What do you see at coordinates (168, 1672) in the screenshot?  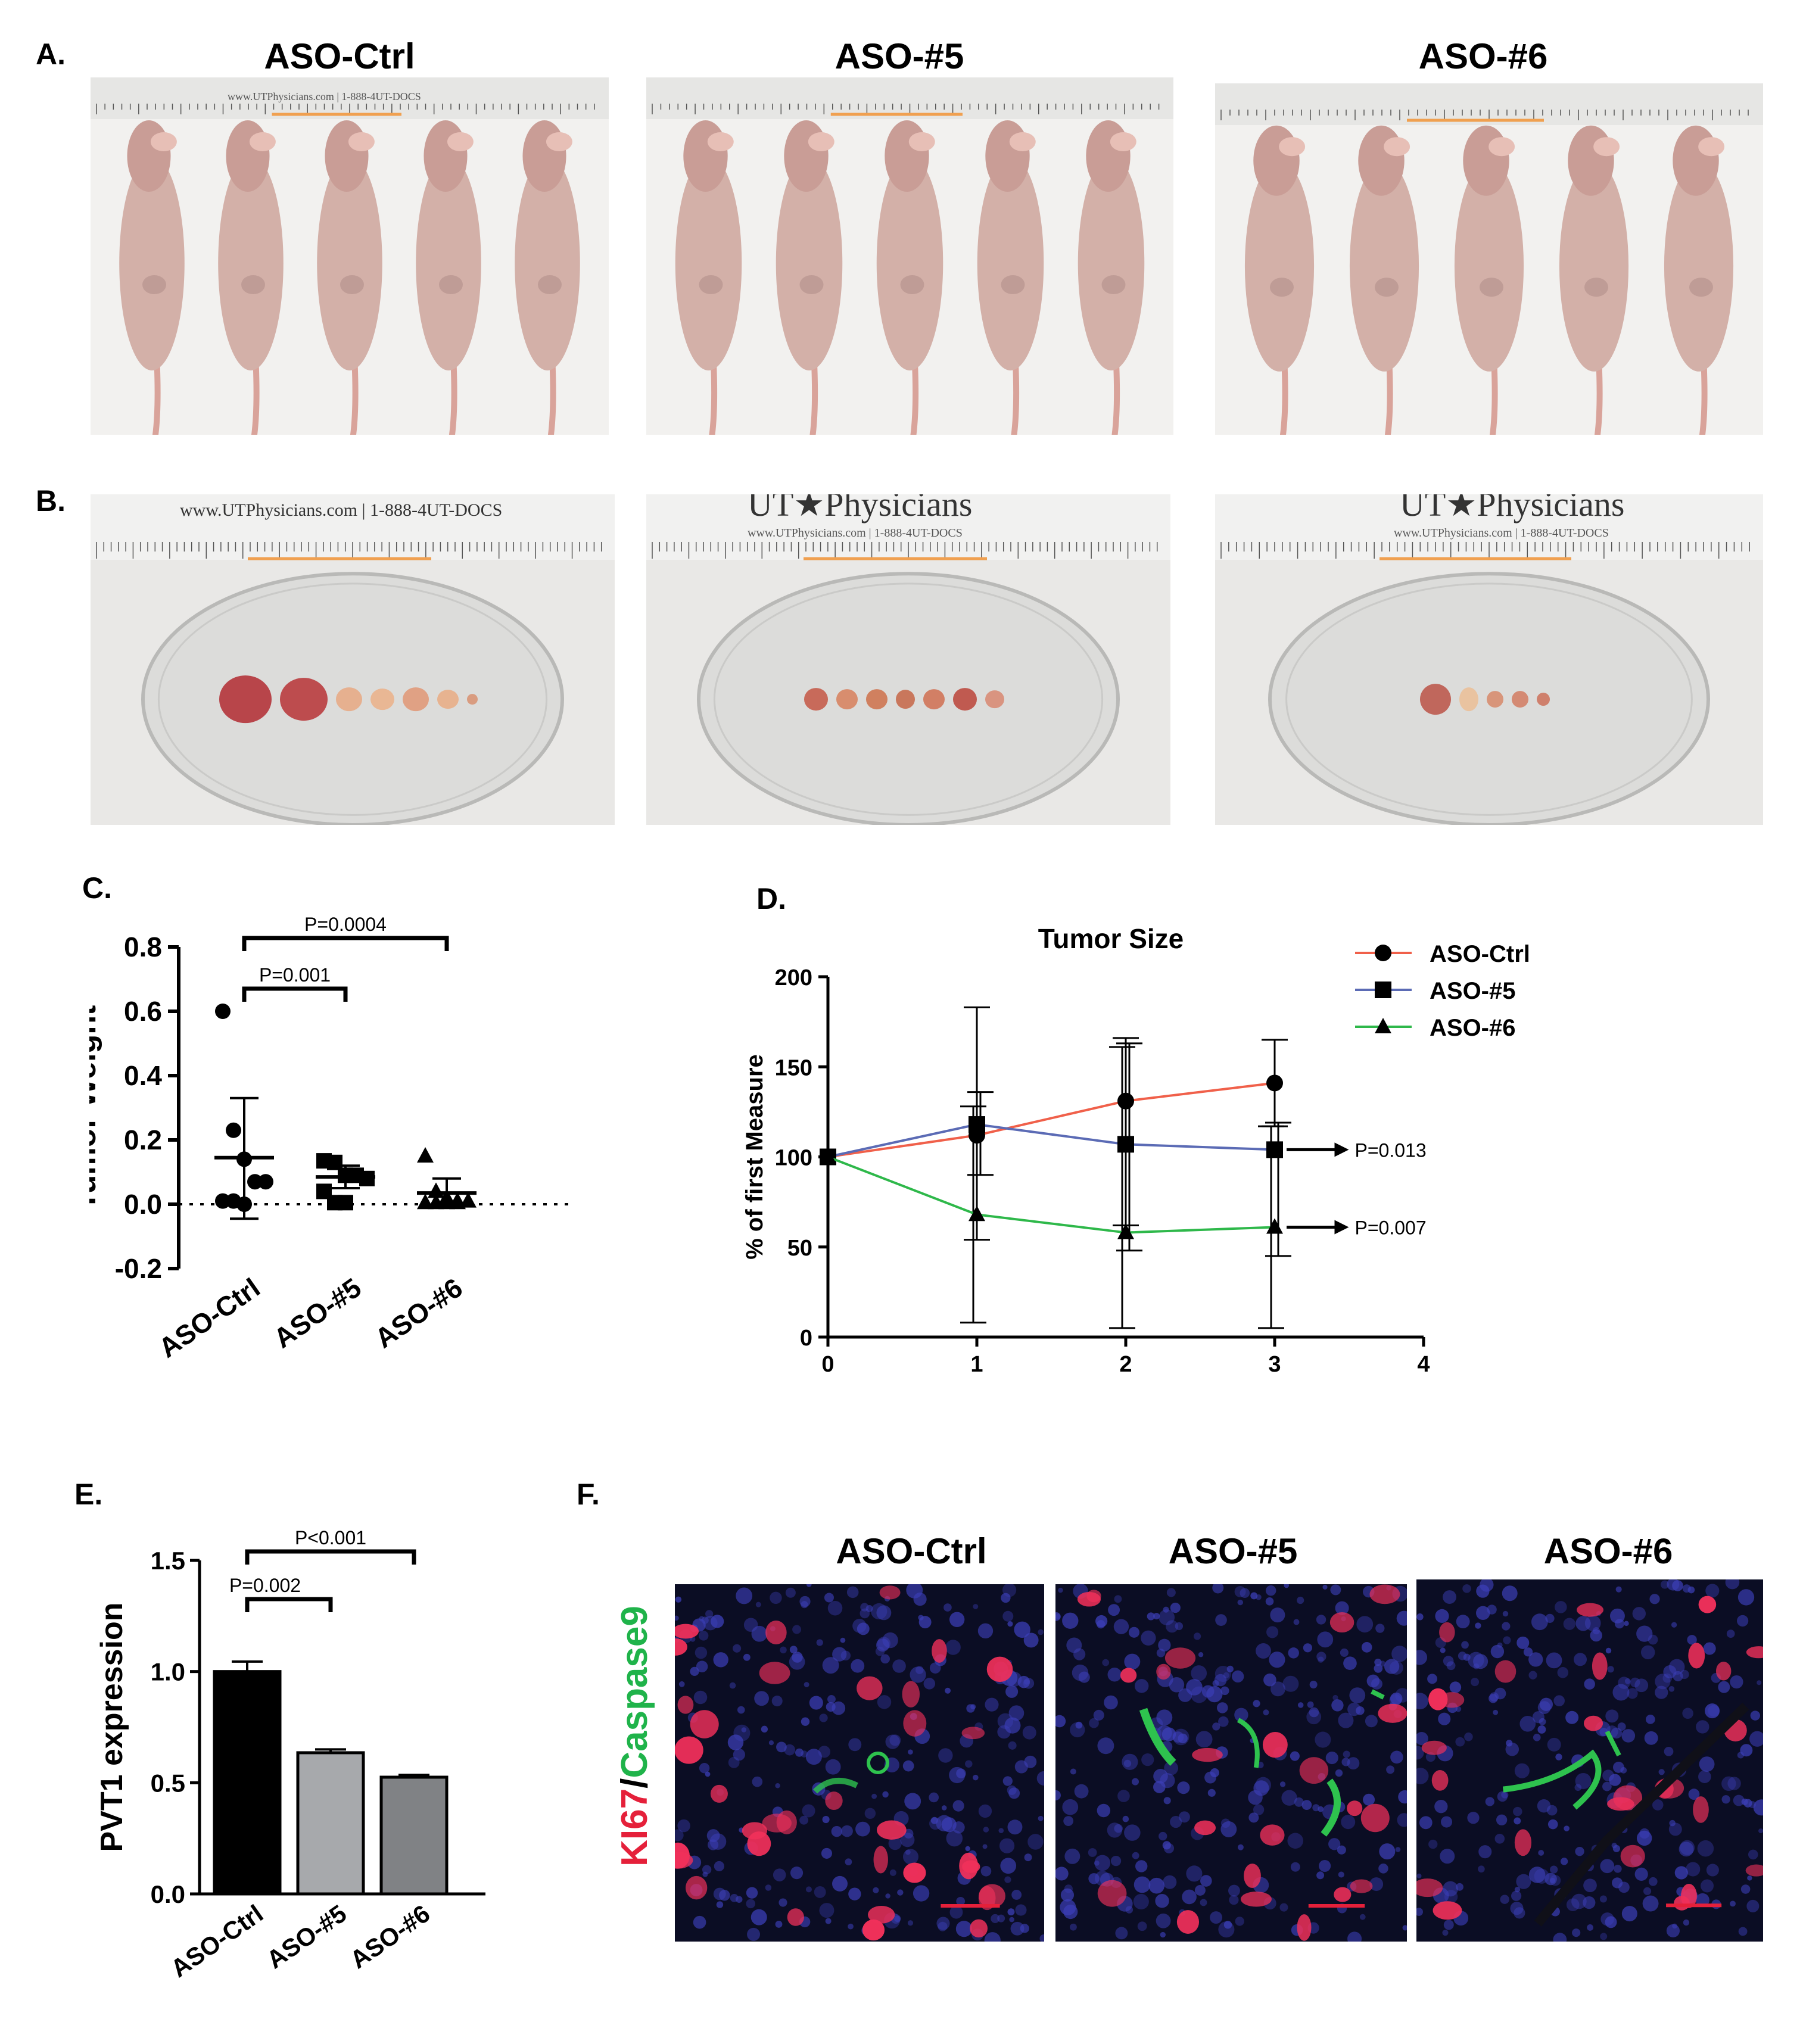 I see `y-tick-label: 1.0` at bounding box center [168, 1672].